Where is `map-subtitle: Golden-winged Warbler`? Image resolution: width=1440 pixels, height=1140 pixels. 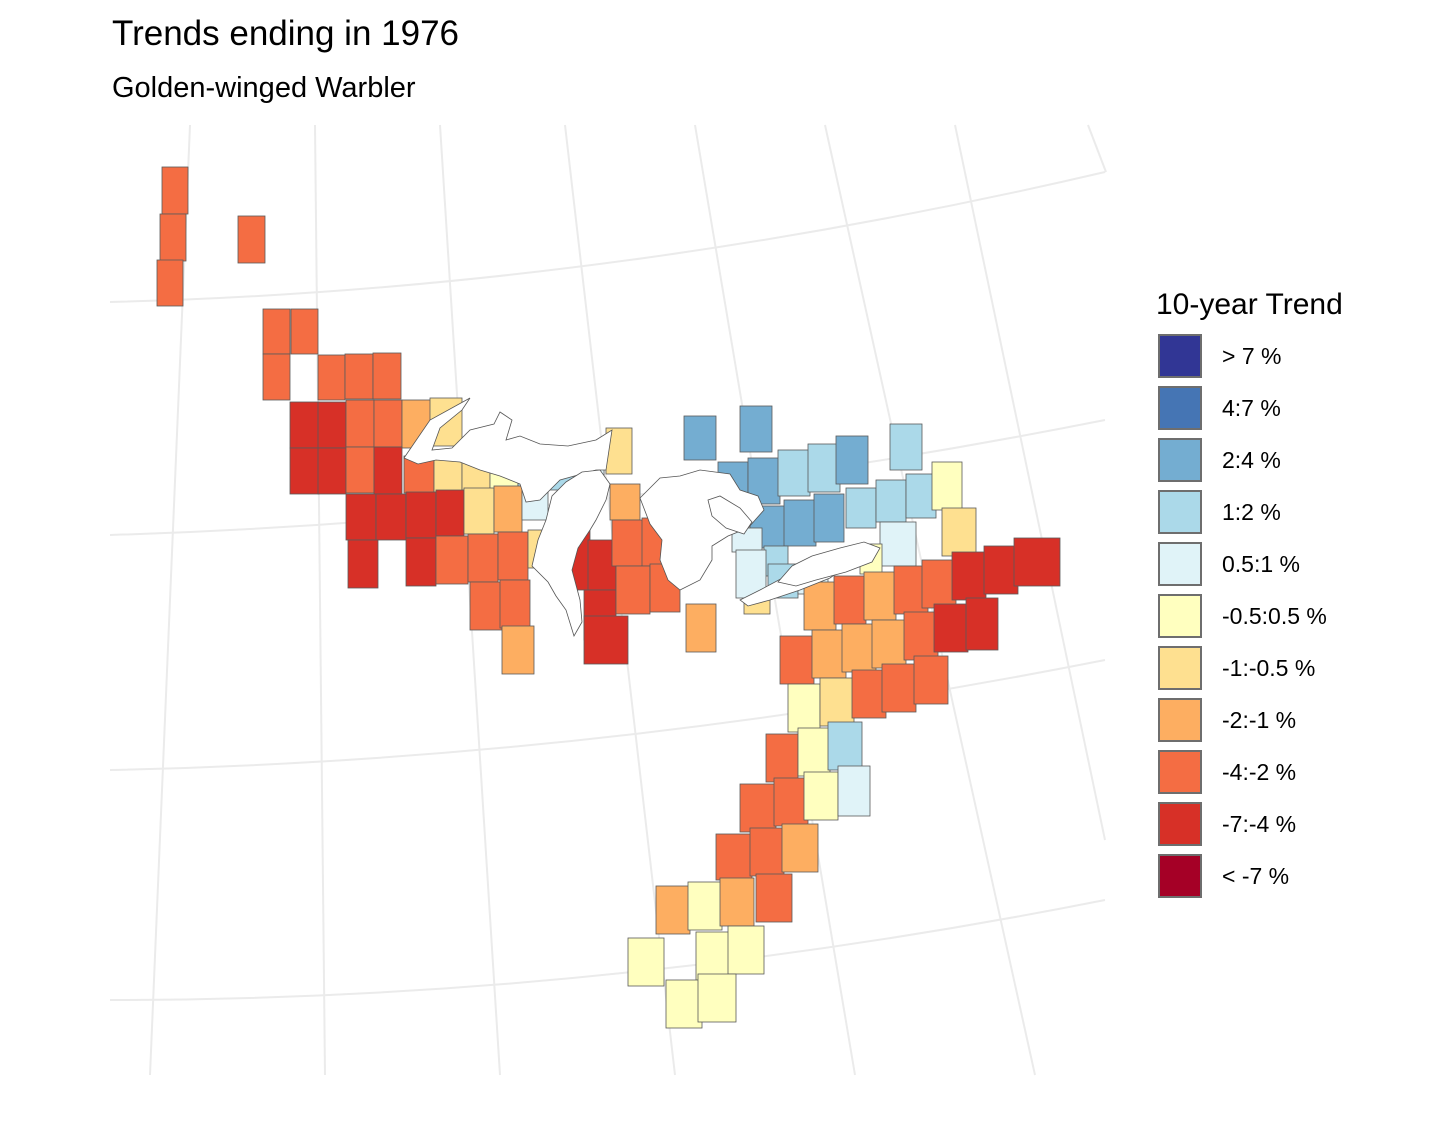
map-subtitle: Golden-winged Warbler is located at coordinates (264, 88).